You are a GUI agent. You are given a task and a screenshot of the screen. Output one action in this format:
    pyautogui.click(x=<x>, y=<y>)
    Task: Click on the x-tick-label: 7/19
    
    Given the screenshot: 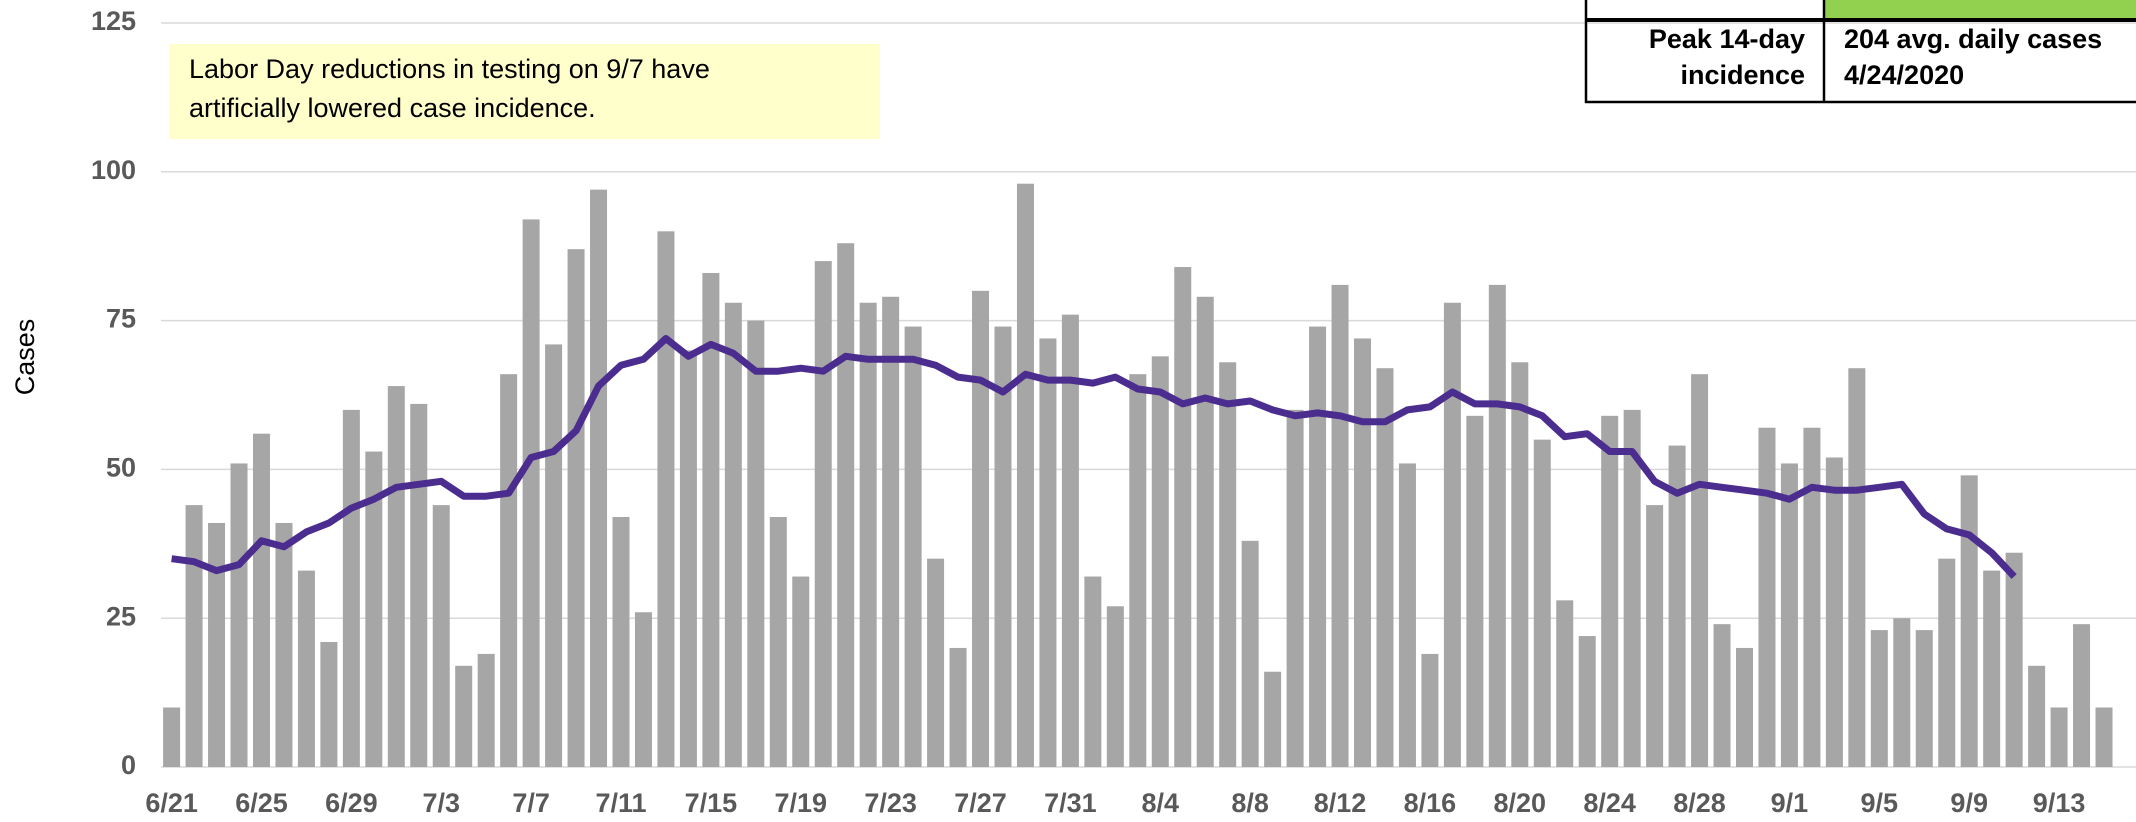 What is the action you would take?
    pyautogui.click(x=800, y=803)
    